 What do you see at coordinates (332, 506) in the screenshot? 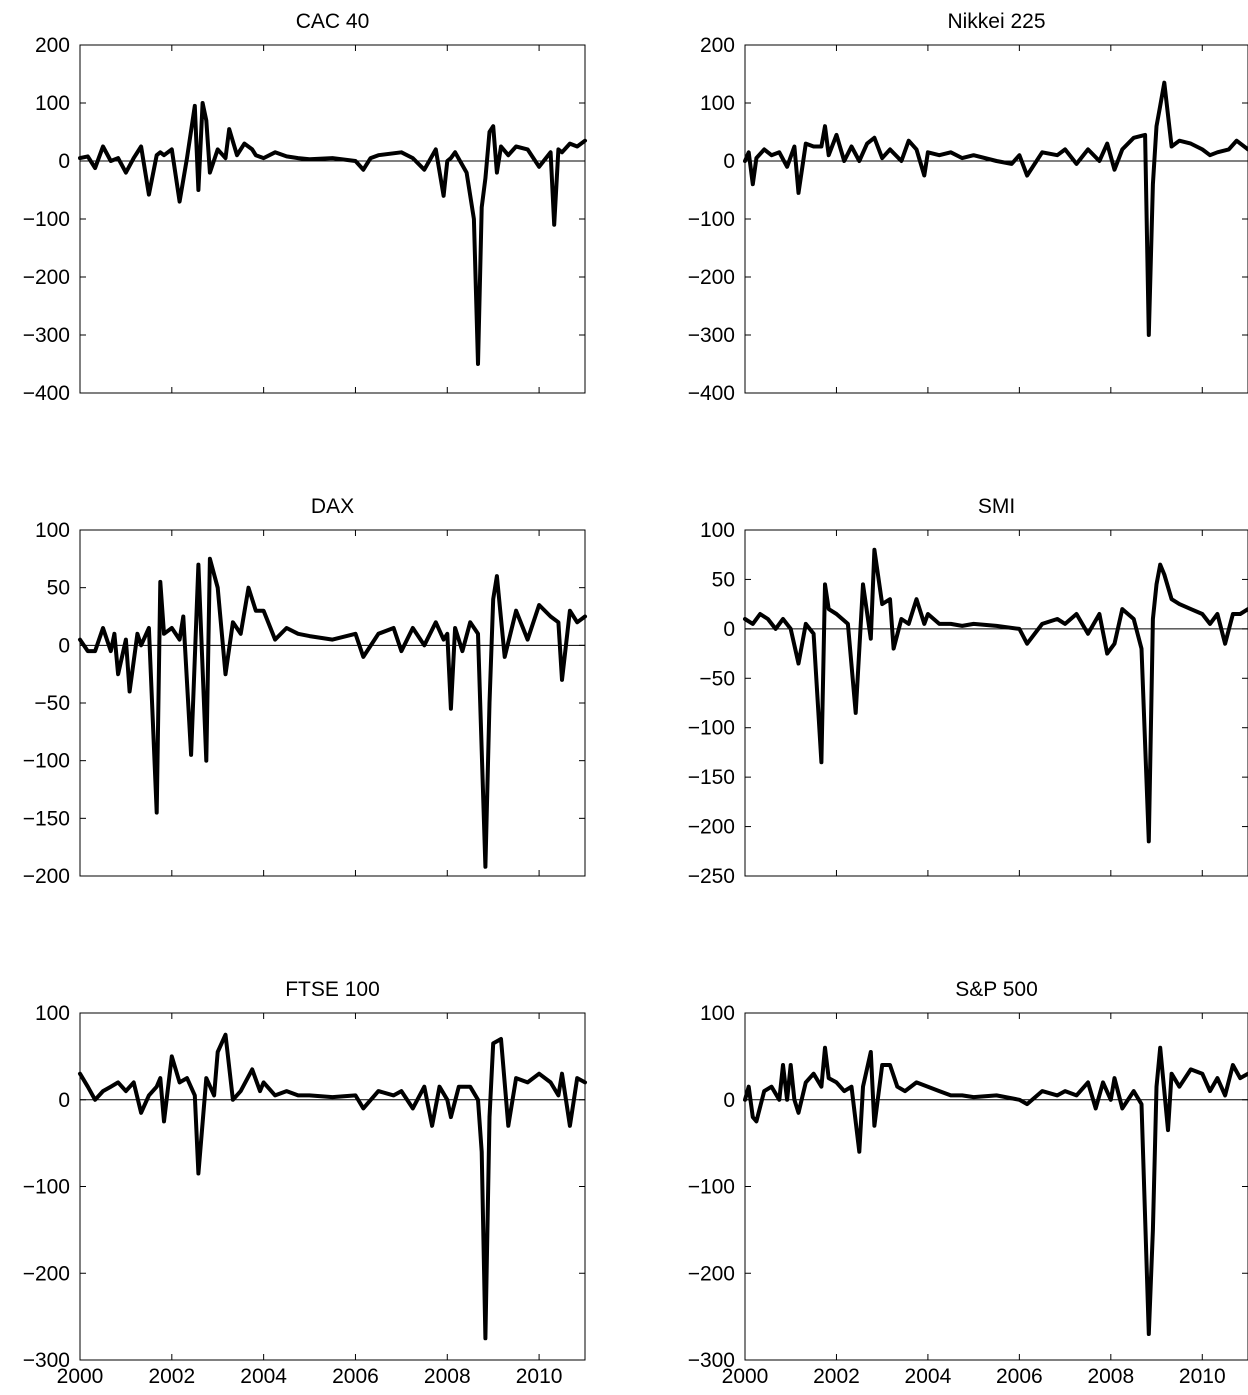
I see `chart-title: DAX` at bounding box center [332, 506].